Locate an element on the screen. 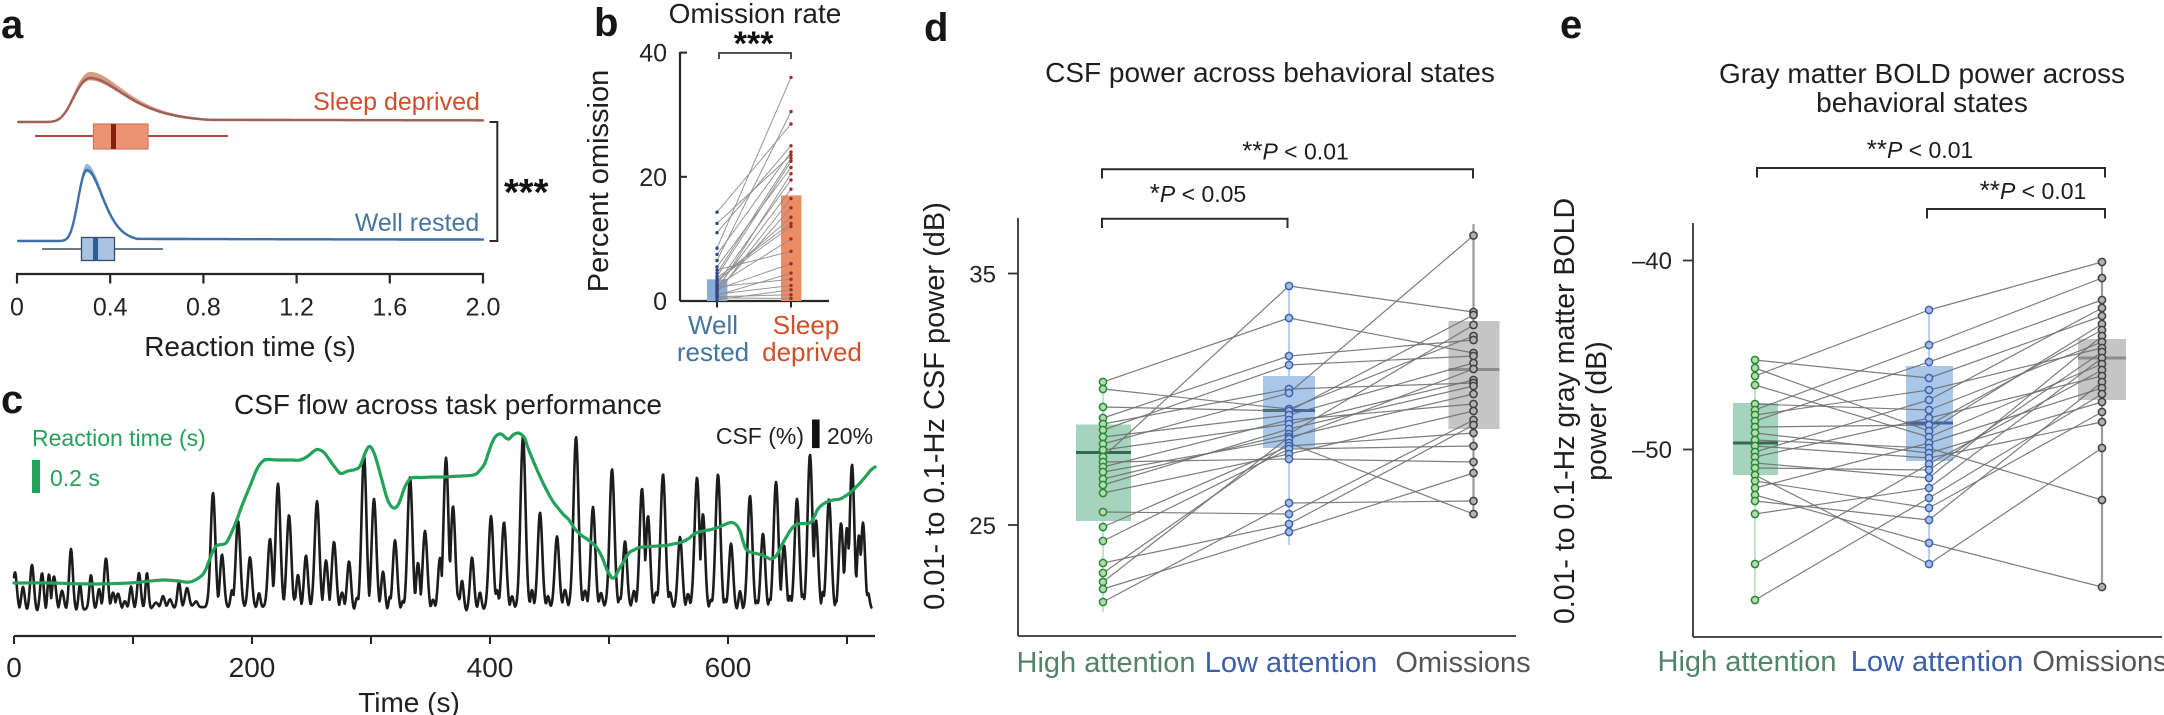 The height and width of the screenshot is (715, 2164). svg-text: c is located at coordinates (12, 400).